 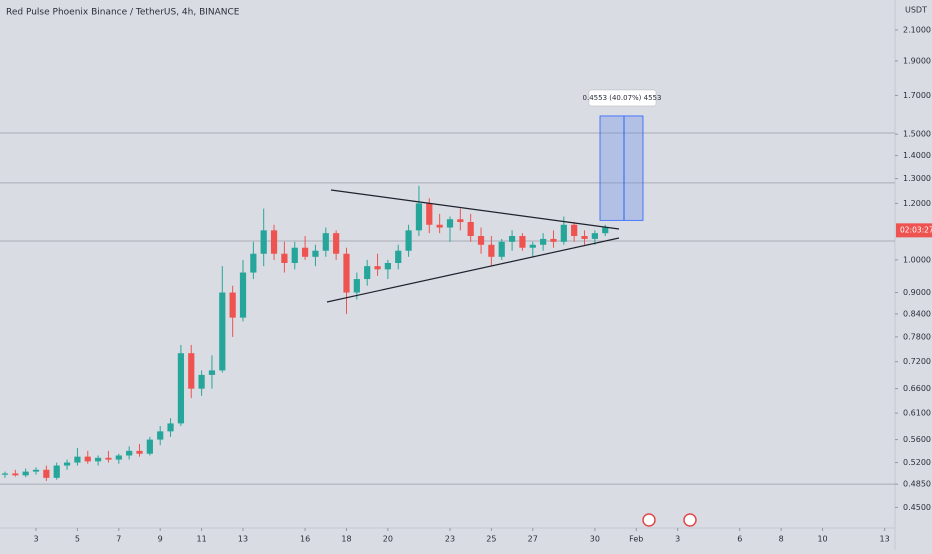 I want to click on measure-box, so click(x=621, y=168).